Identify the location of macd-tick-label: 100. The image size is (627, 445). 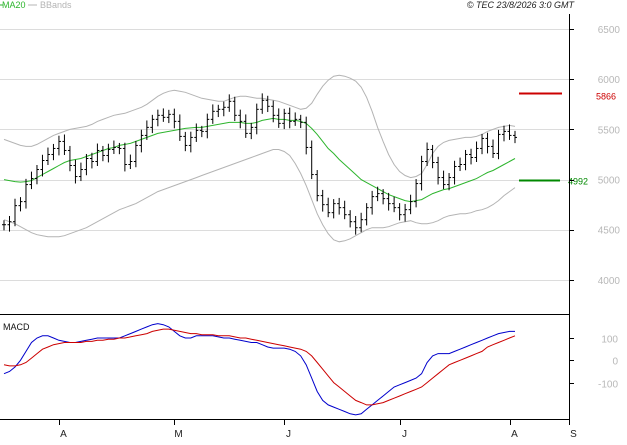
(609, 340).